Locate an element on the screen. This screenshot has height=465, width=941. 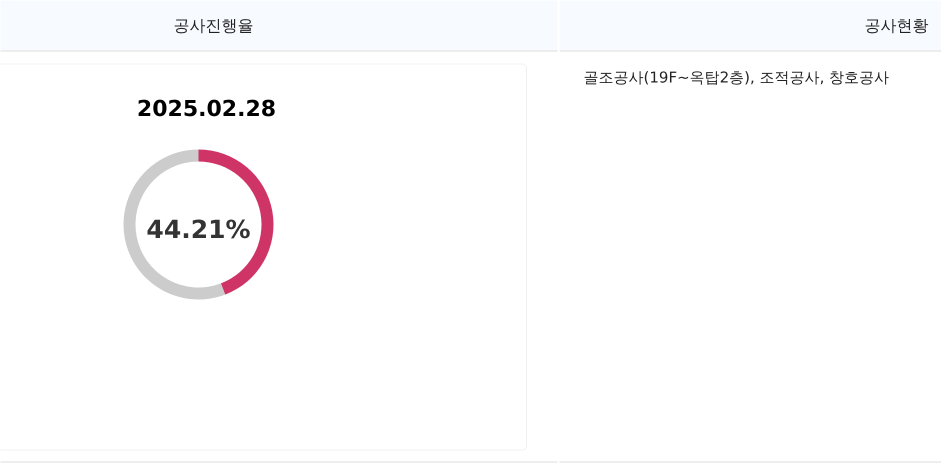
text: 골조공사(19F~옥탑2층), 조적공사, 창호공사 is located at coordinates (737, 77).